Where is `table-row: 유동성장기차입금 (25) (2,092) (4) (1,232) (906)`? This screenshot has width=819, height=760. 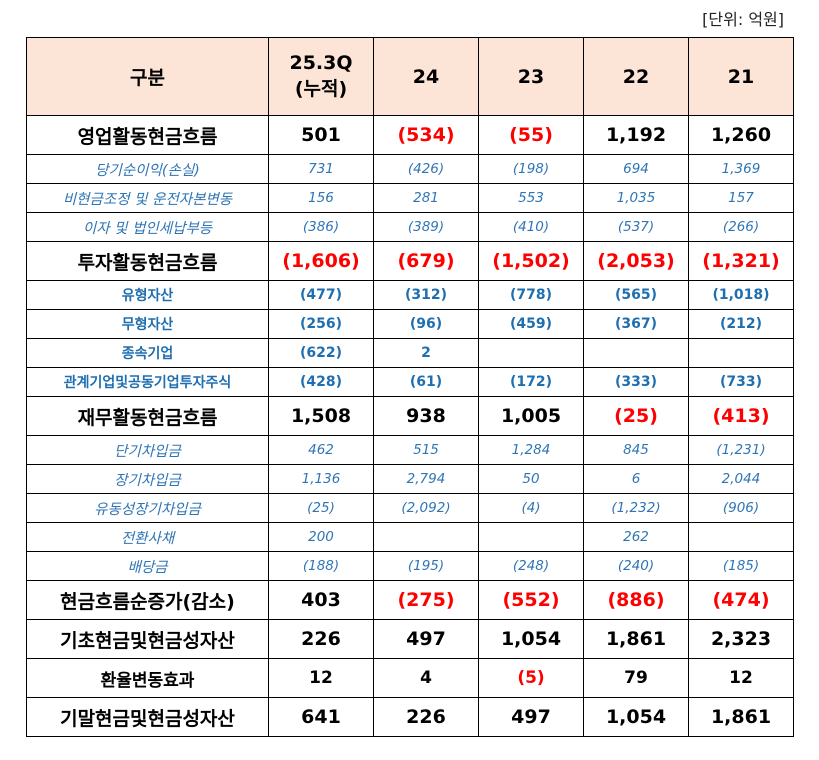
table-row: 유동성장기차입금 (25) (2,092) (4) (1,232) (906) is located at coordinates (410, 508).